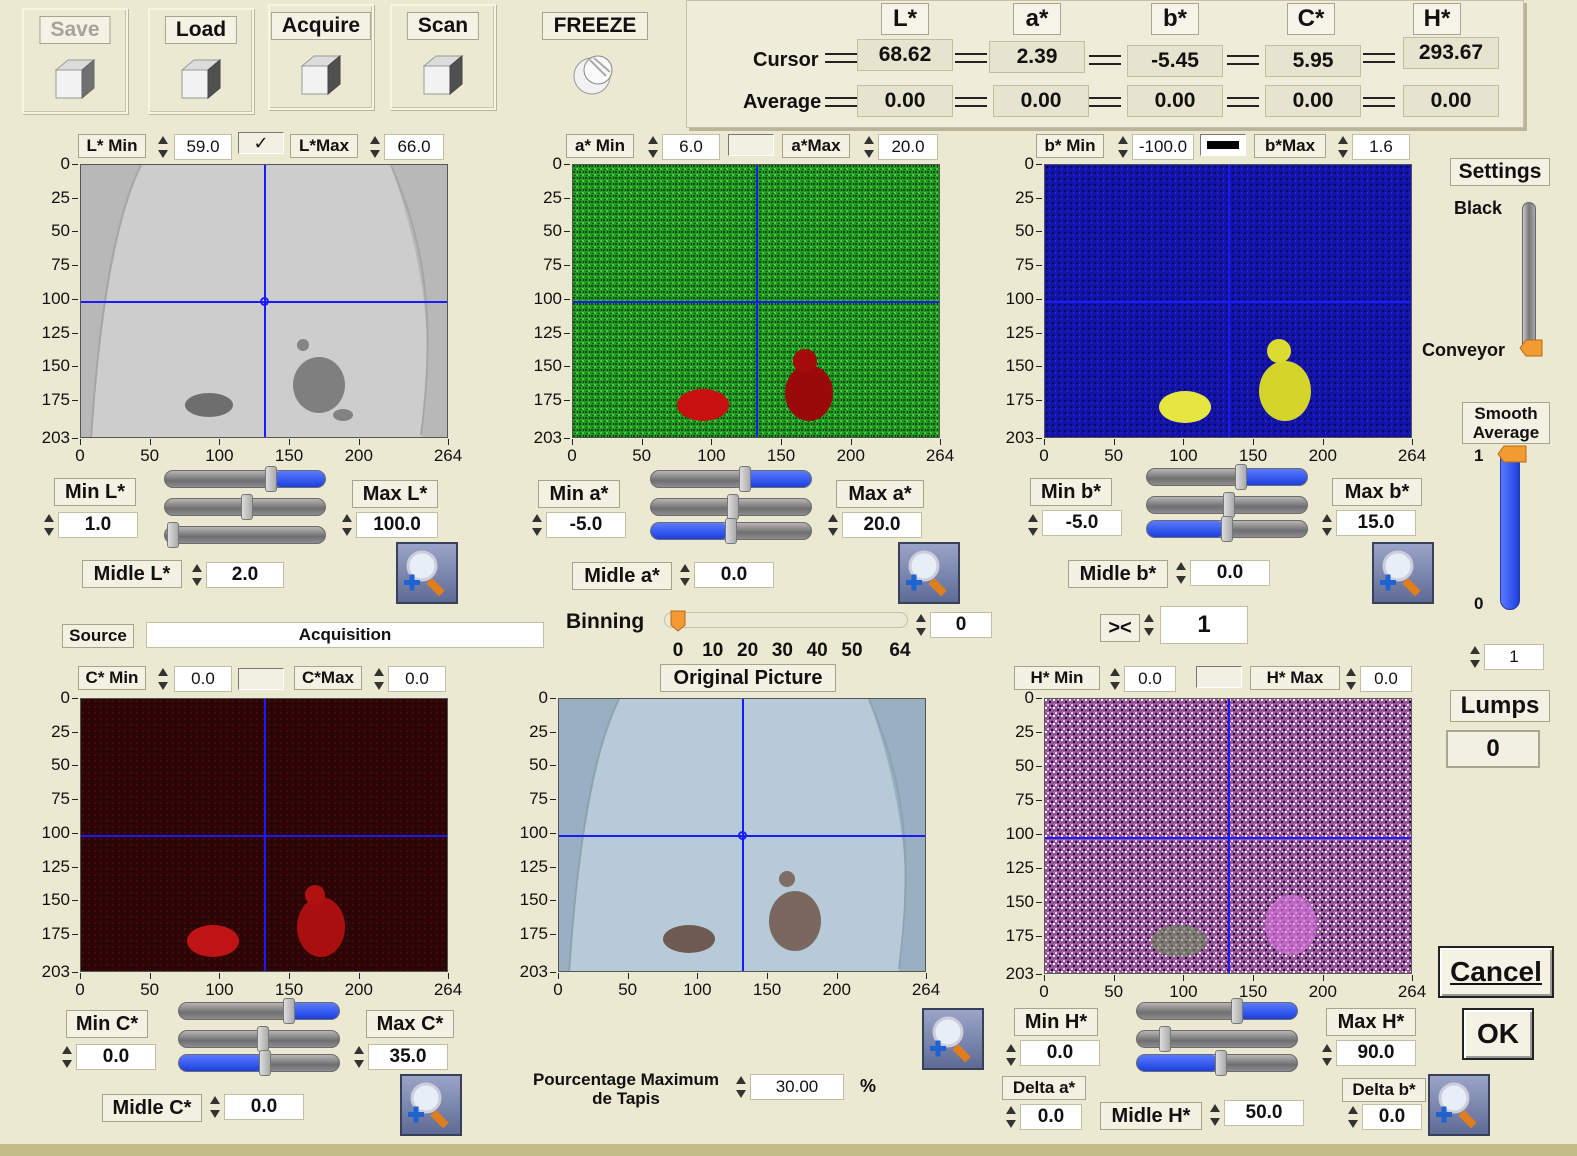 The width and height of the screenshot is (1577, 1156). I want to click on l-min-spinner, so click(163, 147).